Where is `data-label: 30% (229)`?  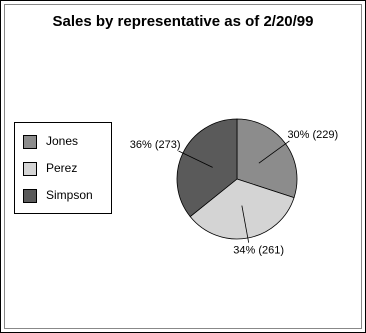 data-label: 30% (229) is located at coordinates (312, 135).